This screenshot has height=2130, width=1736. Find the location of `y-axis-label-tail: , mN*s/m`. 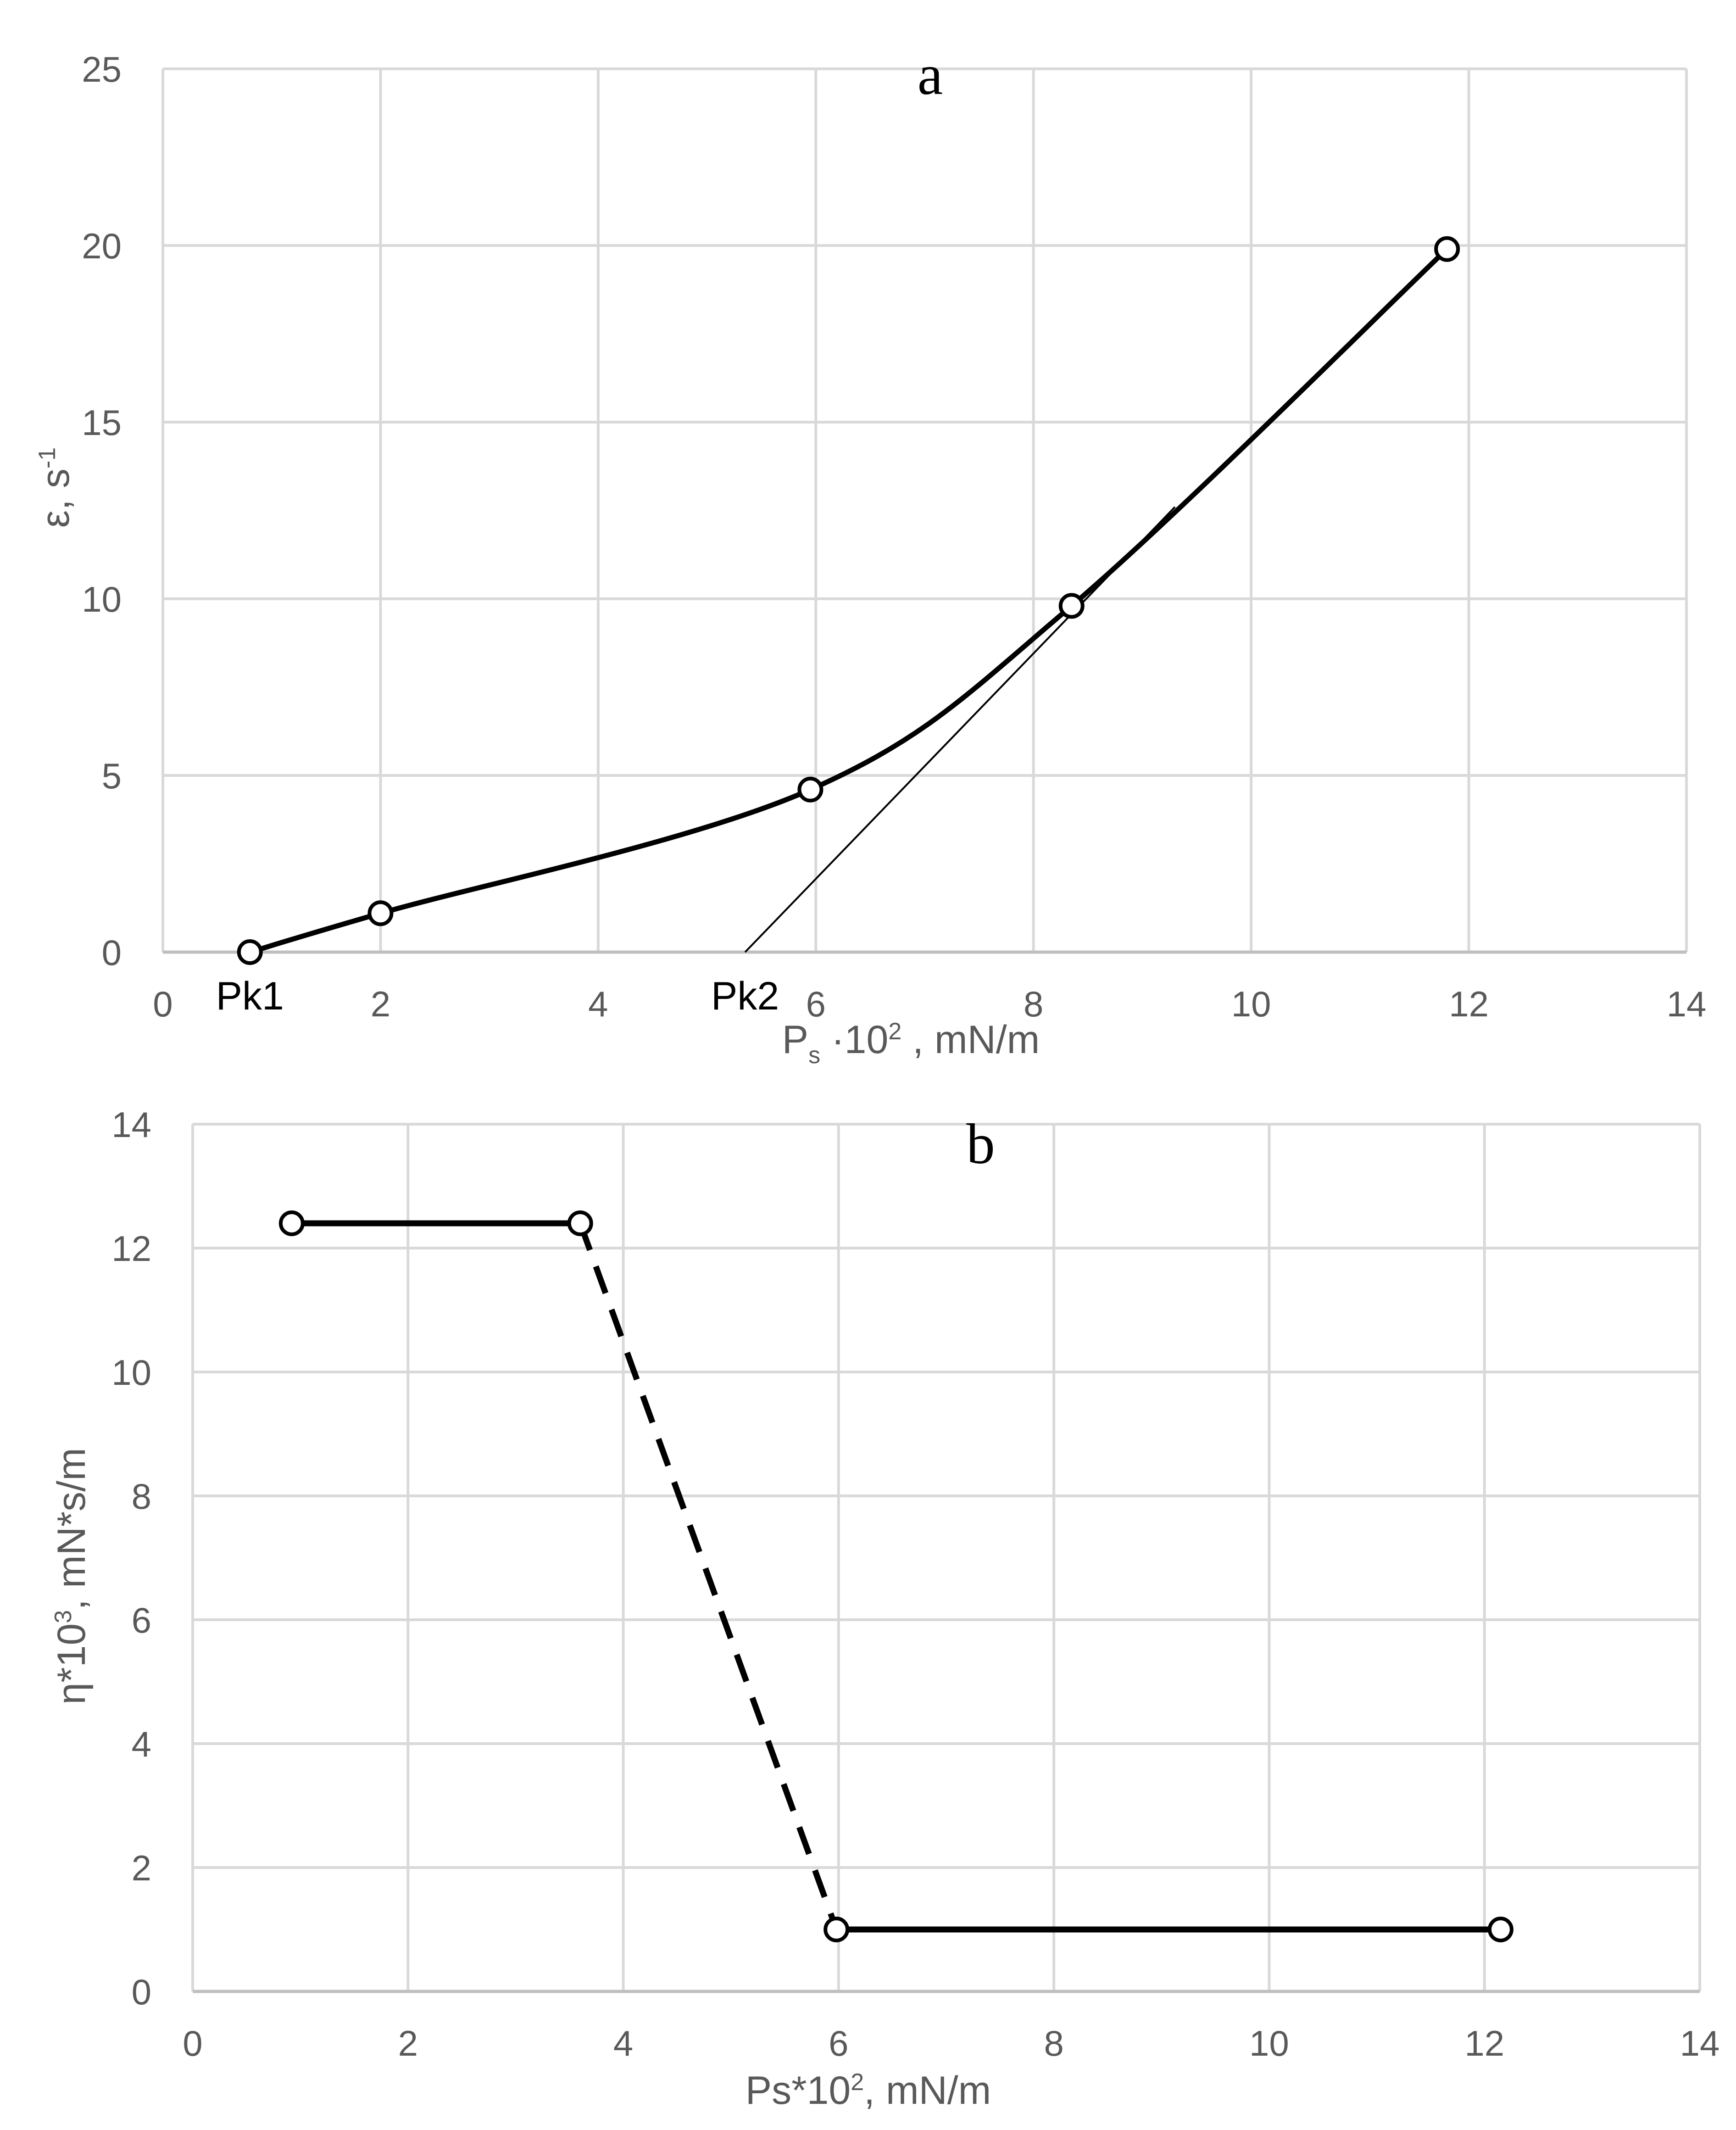

y-axis-label-tail: , mN*s/m is located at coordinates (72, 1529).